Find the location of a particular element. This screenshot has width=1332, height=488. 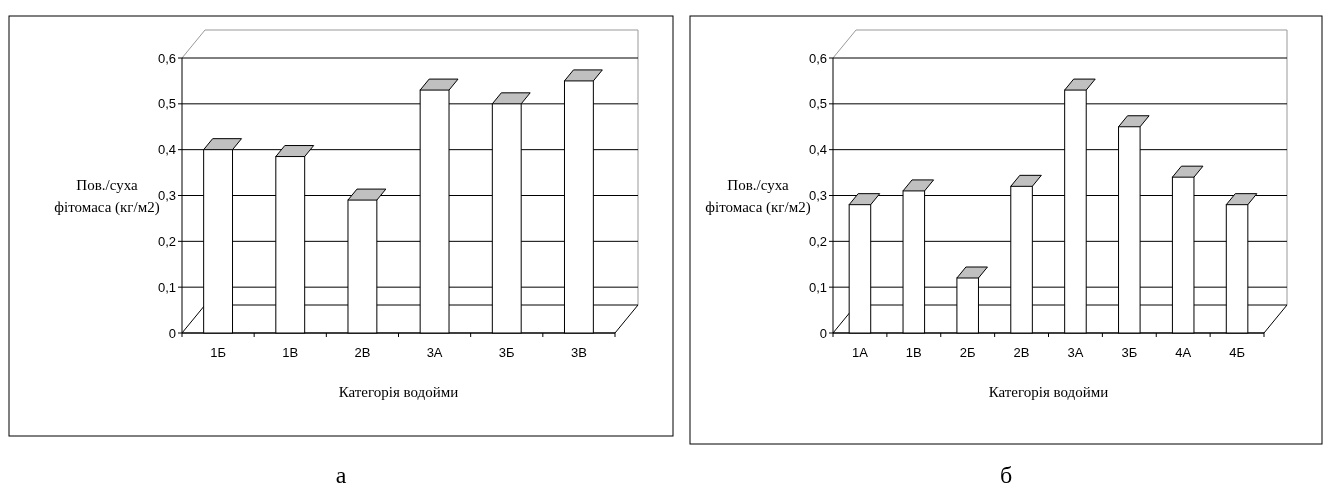

x-tick-label: 3В is located at coordinates (578, 352).